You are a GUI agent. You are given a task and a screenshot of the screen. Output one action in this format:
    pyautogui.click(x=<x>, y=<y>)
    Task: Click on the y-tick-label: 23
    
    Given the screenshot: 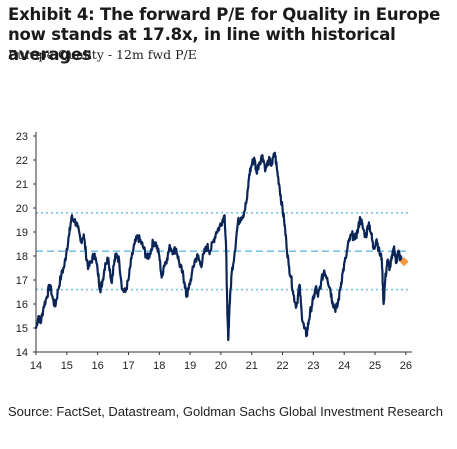 What is the action you would take?
    pyautogui.click(x=22, y=137)
    